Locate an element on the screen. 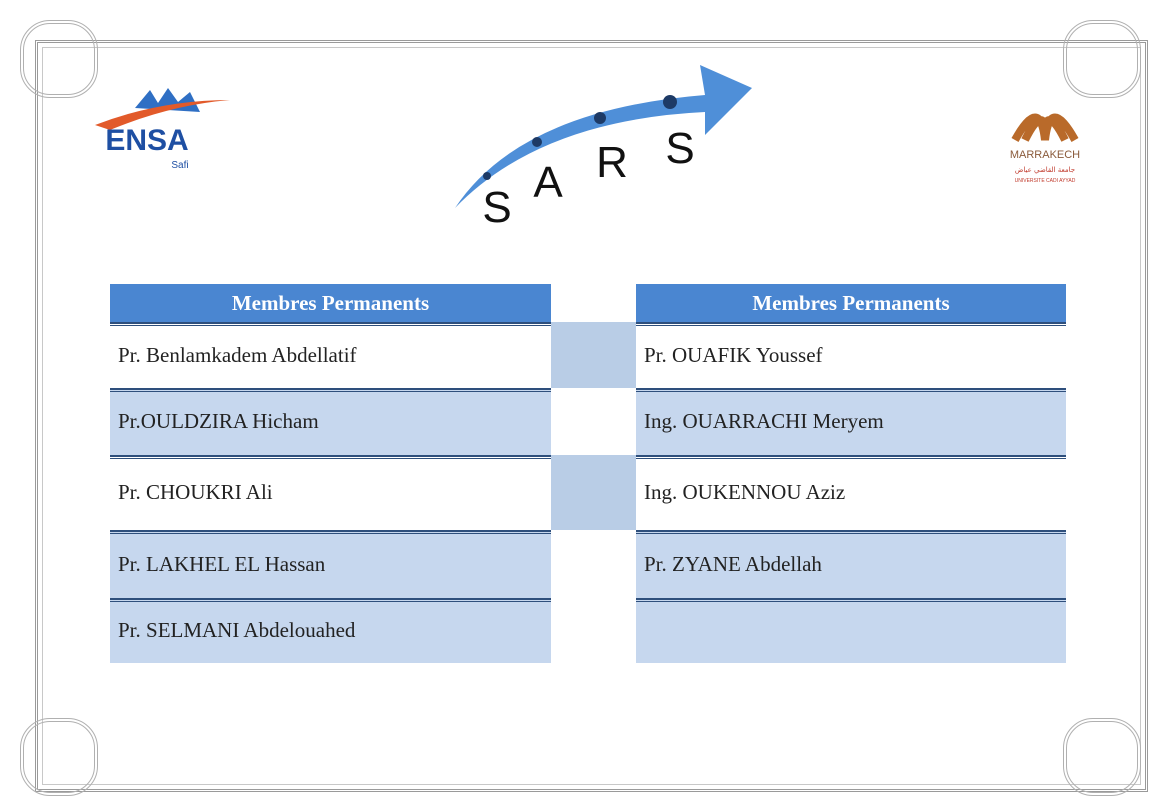 The height and width of the screenshot is (806, 1161). table-row: Pr. Benlamkadem Abdellatif is located at coordinates (330, 355).